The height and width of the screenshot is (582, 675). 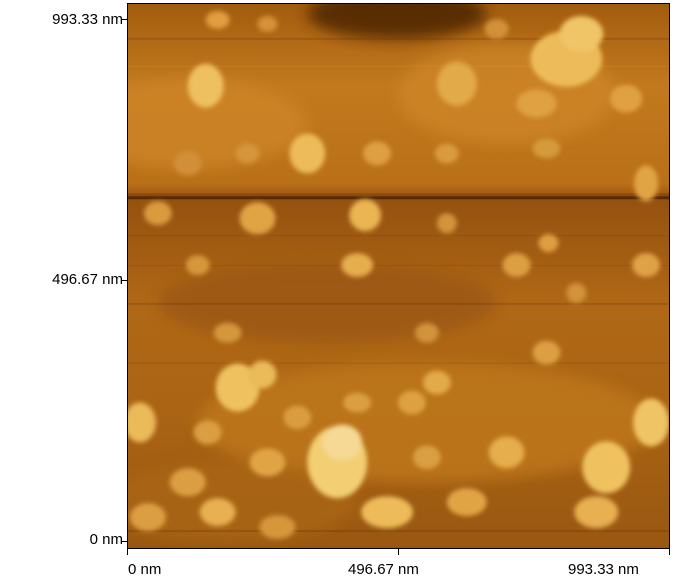 What do you see at coordinates (383, 569) in the screenshot?
I see `x-tick-label-mid: 496.67 nm` at bounding box center [383, 569].